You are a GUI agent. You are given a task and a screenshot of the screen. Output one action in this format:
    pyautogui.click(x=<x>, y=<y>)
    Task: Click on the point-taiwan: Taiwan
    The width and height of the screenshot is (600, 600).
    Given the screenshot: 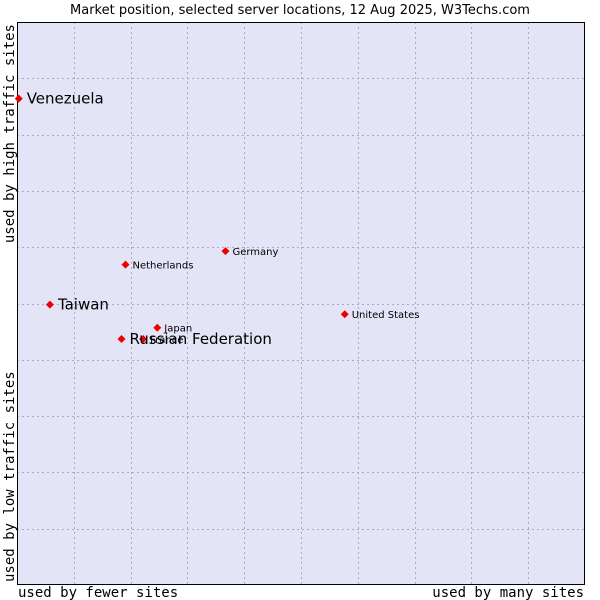 What is the action you would take?
    pyautogui.click(x=77, y=305)
    